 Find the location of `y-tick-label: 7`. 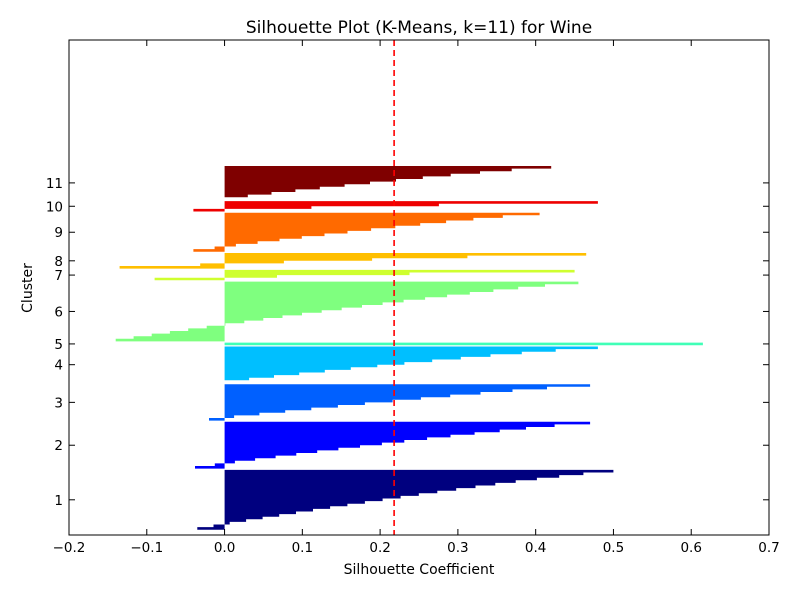

y-tick-label: 7 is located at coordinates (58, 276).